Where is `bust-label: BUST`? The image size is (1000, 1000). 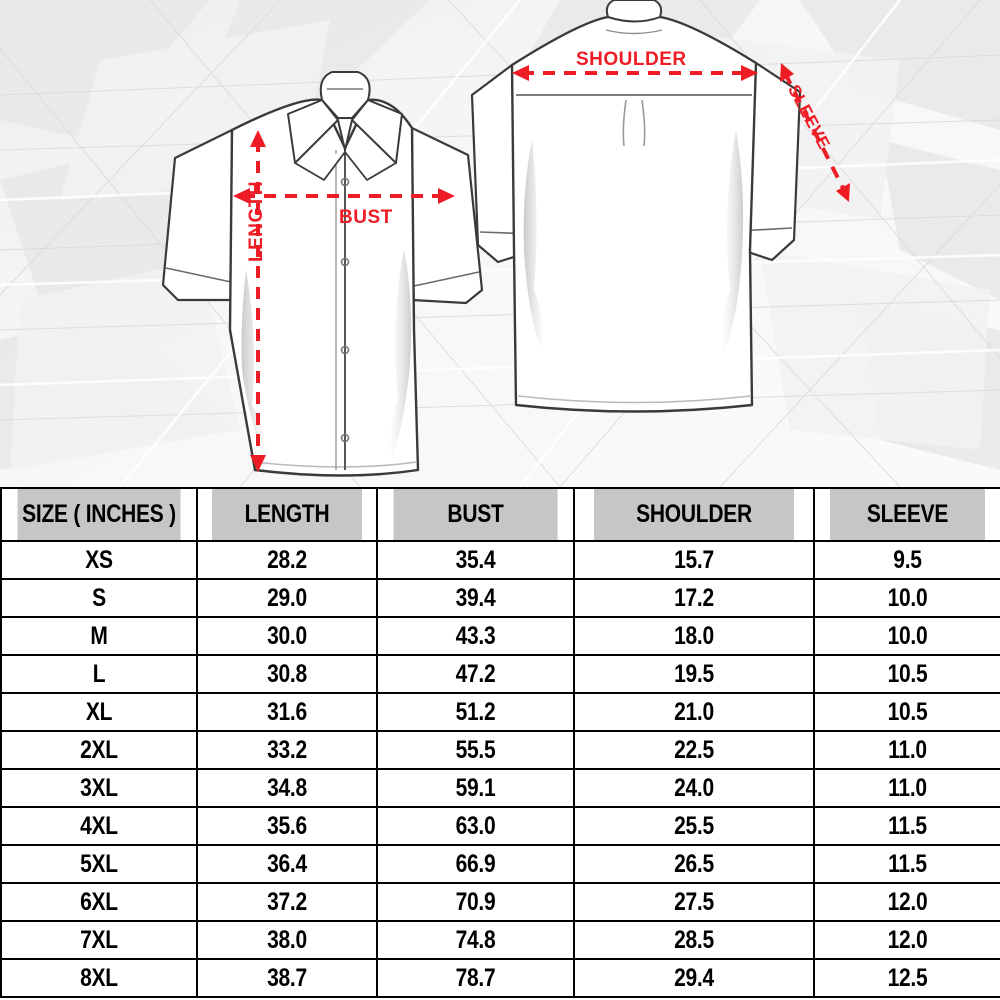
bust-label: BUST is located at coordinates (366, 217).